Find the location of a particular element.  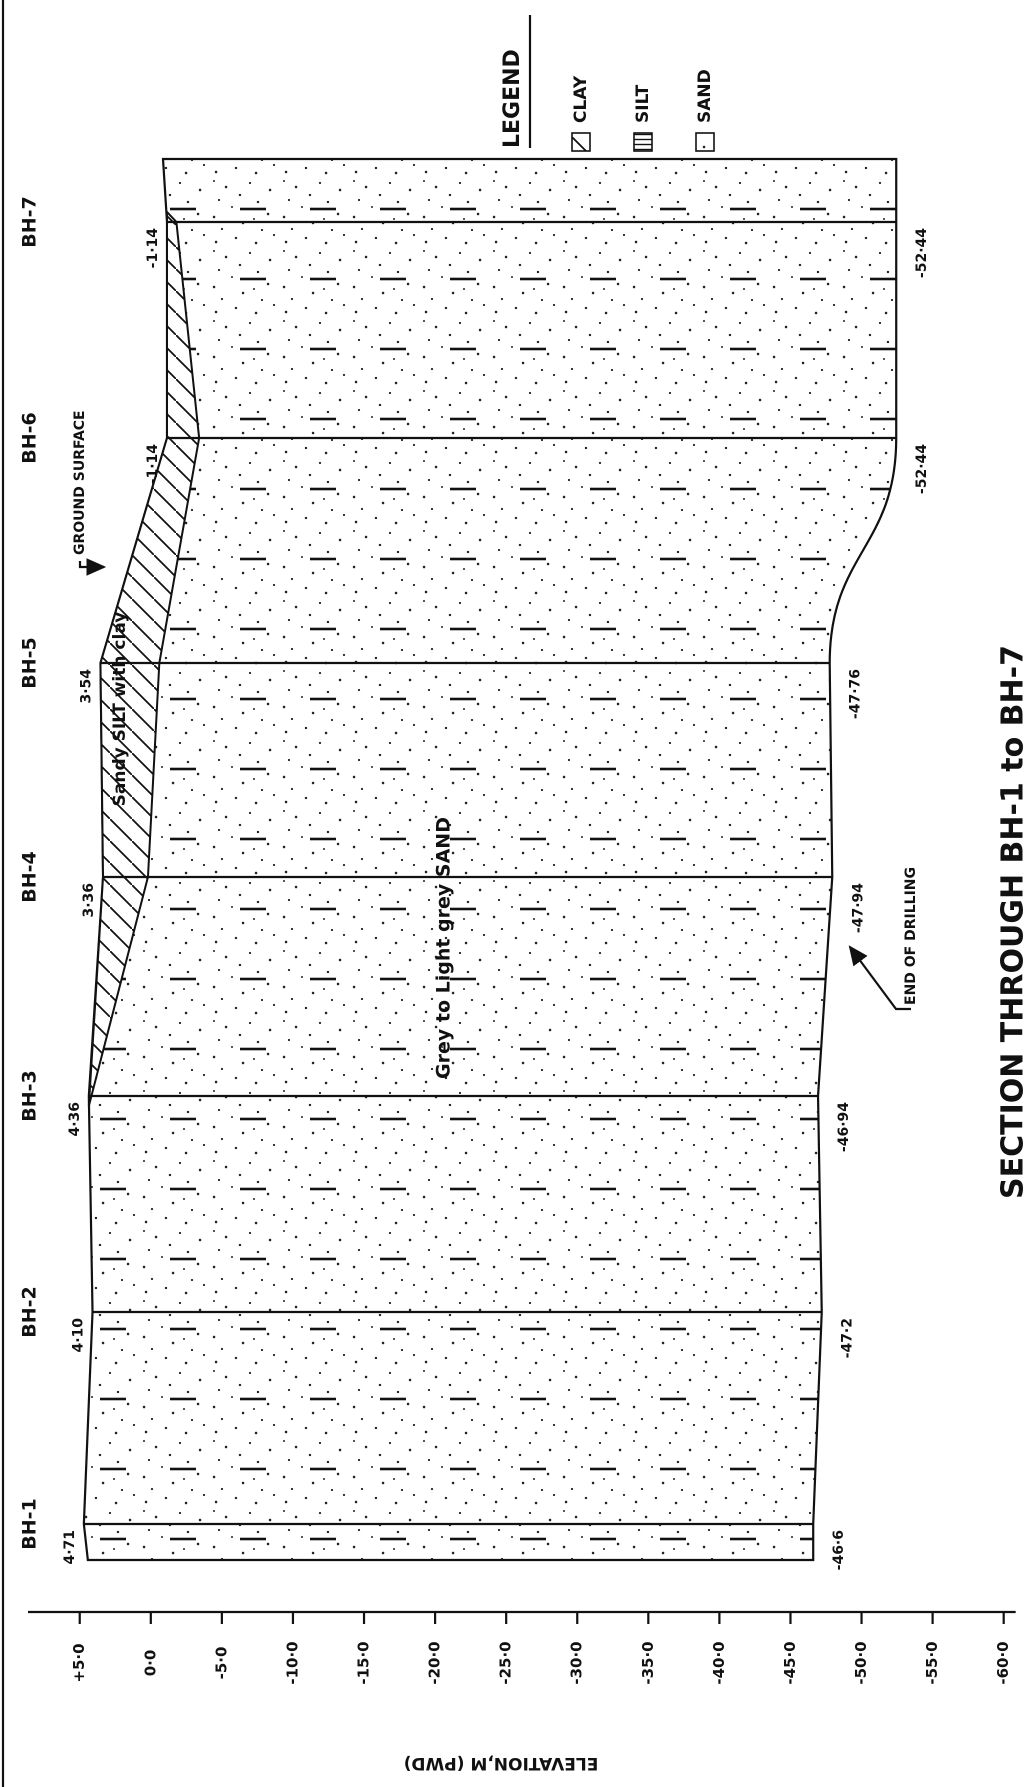

borehole-label: BH-2 is located at coordinates (30, 1312).